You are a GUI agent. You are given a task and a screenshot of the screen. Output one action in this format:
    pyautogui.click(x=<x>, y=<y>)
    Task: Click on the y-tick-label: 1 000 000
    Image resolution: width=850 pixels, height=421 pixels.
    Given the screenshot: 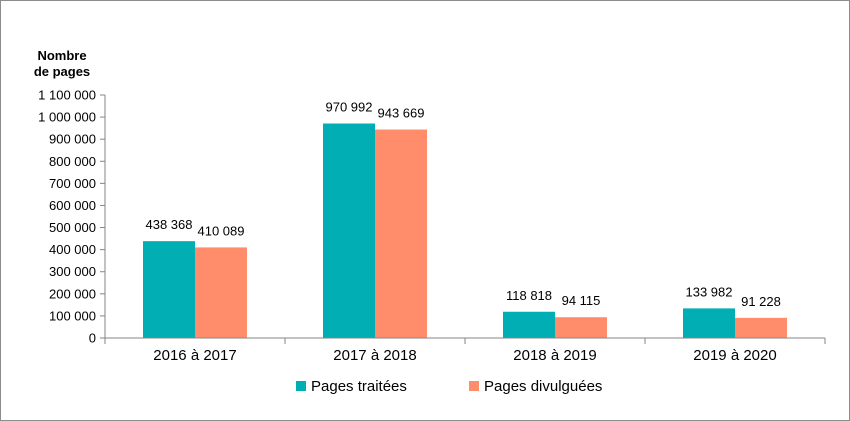 What is the action you would take?
    pyautogui.click(x=67, y=117)
    